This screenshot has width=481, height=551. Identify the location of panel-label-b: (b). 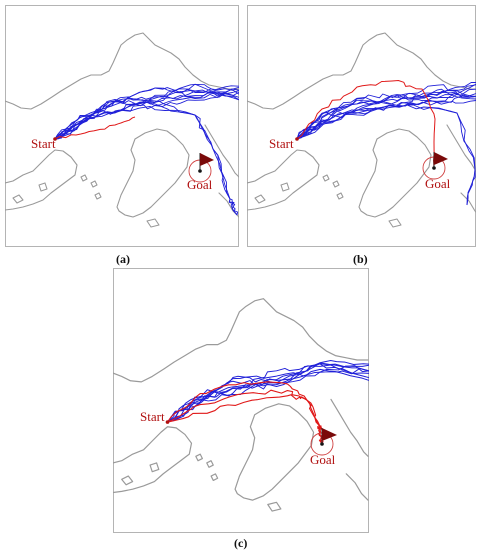
(360, 259).